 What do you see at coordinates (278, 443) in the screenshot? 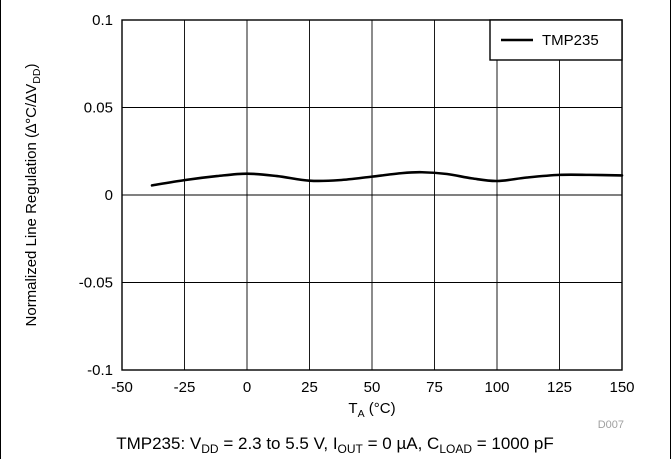
I see `caption-part-2: = 2.3 to 5.5 V, I` at bounding box center [278, 443].